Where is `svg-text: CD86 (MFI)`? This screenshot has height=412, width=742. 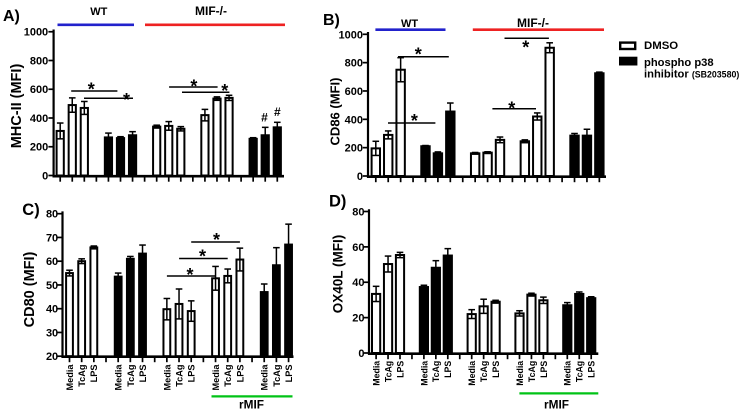 svg-text: CD86 (MFI) is located at coordinates (335, 112).